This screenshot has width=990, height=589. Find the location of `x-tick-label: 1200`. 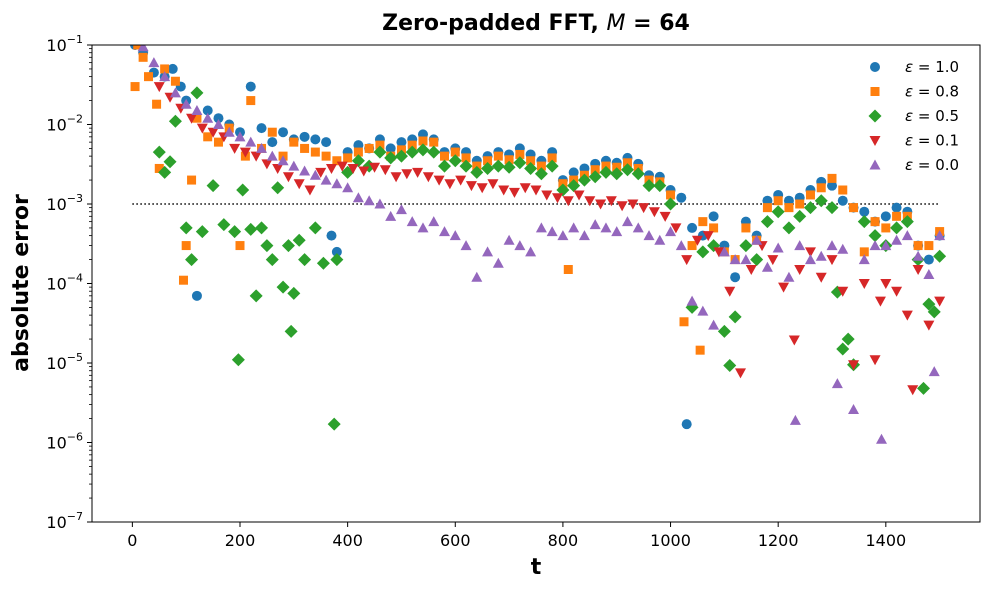

x-tick-label: 1200 is located at coordinates (778, 540).